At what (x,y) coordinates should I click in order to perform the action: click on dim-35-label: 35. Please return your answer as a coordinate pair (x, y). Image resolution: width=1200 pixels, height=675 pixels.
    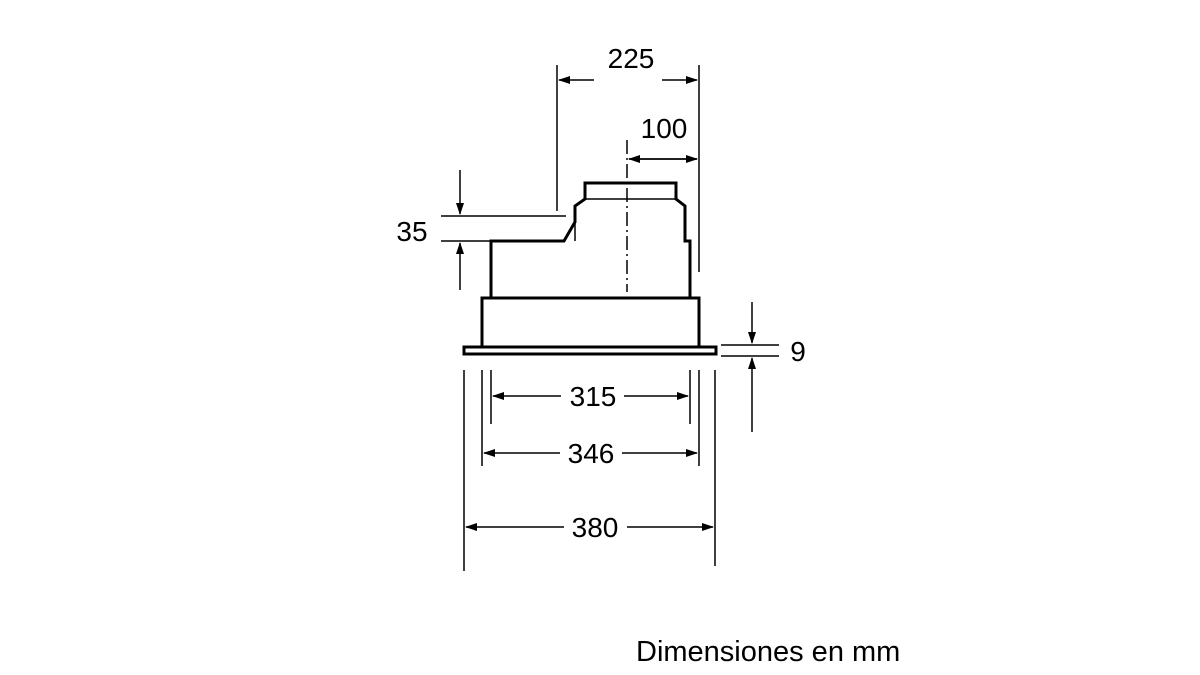
    Looking at the image, I should click on (411, 231).